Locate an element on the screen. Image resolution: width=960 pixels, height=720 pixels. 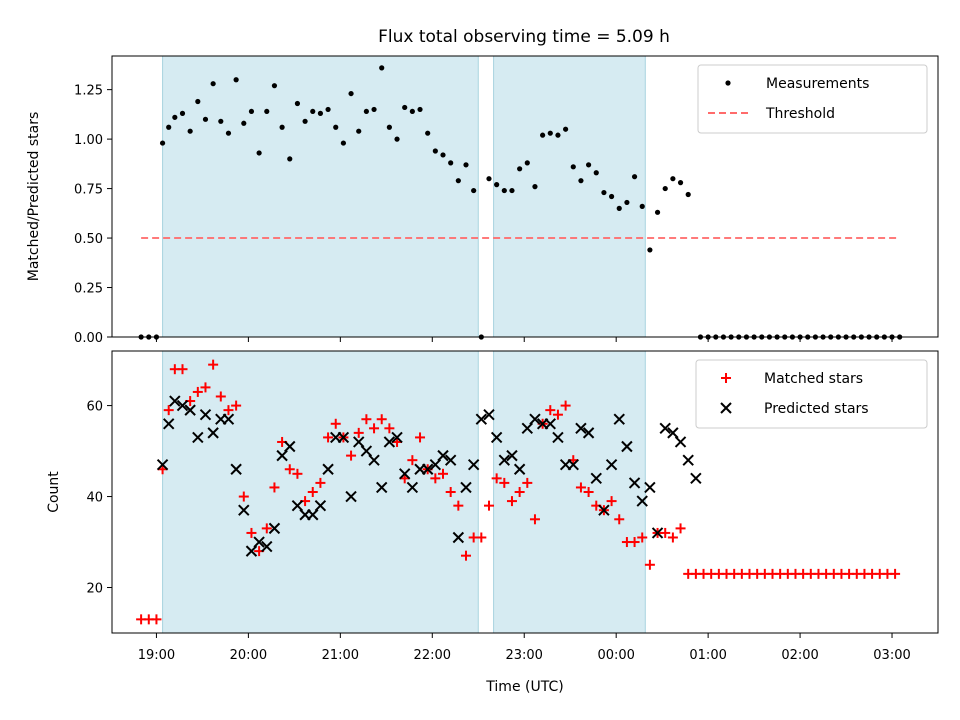
x-tick-label: 01:00 is located at coordinates (707, 655).